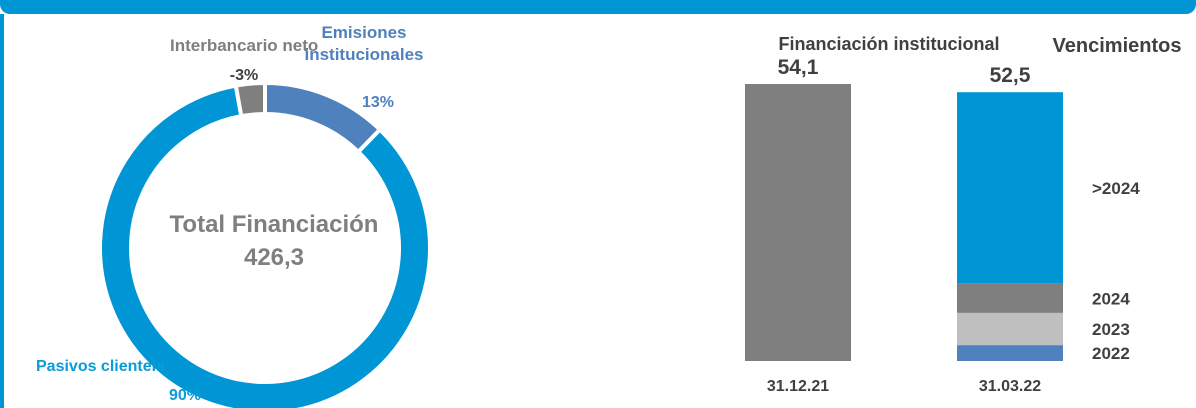 The height and width of the screenshot is (408, 1196). Describe the element at coordinates (244, 45) in the screenshot. I see `slice-label-interbancario: Interbancario neto` at that location.